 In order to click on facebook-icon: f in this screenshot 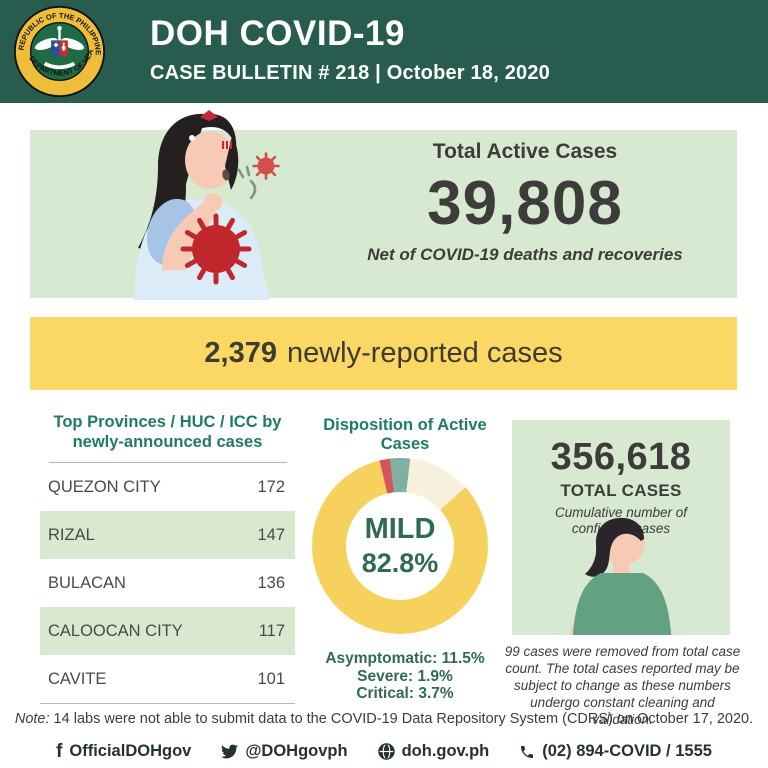, I will do `click(59, 751)`.